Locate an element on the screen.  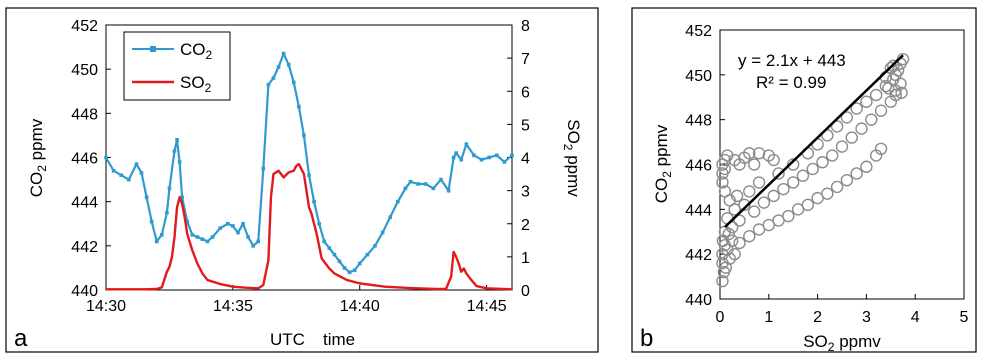
b-y-tick-label: 452 is located at coordinates (698, 31).